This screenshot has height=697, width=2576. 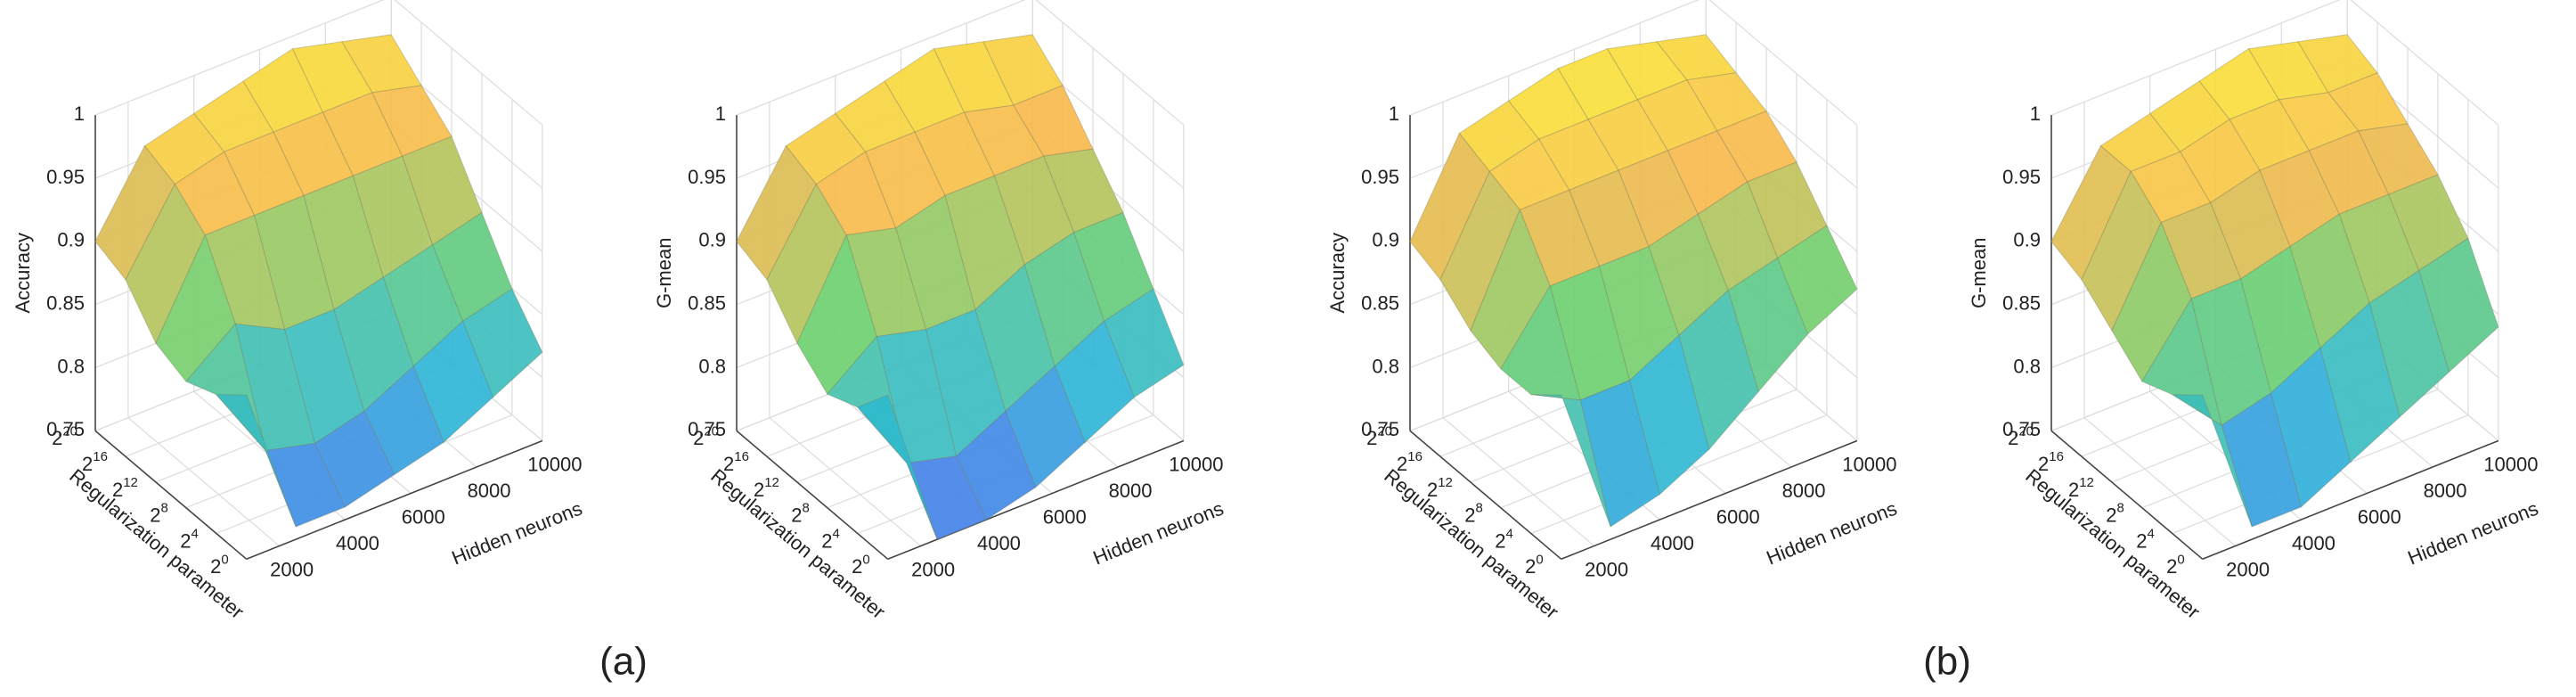 I want to click on caption: (b), so click(x=1947, y=662).